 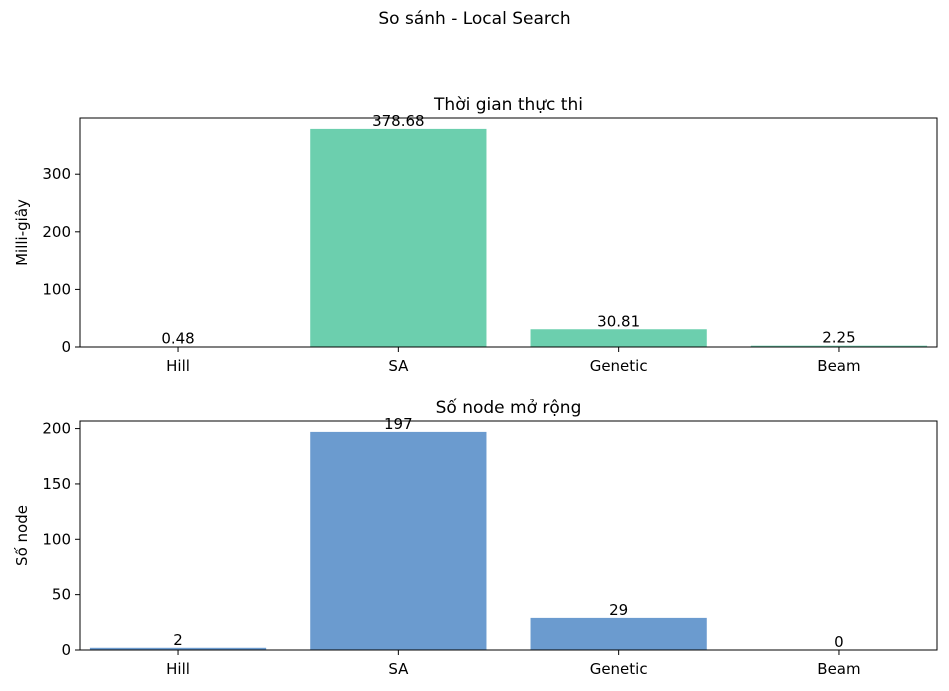 What do you see at coordinates (508, 105) in the screenshot?
I see `subplot-title: Thời gian thực thi` at bounding box center [508, 105].